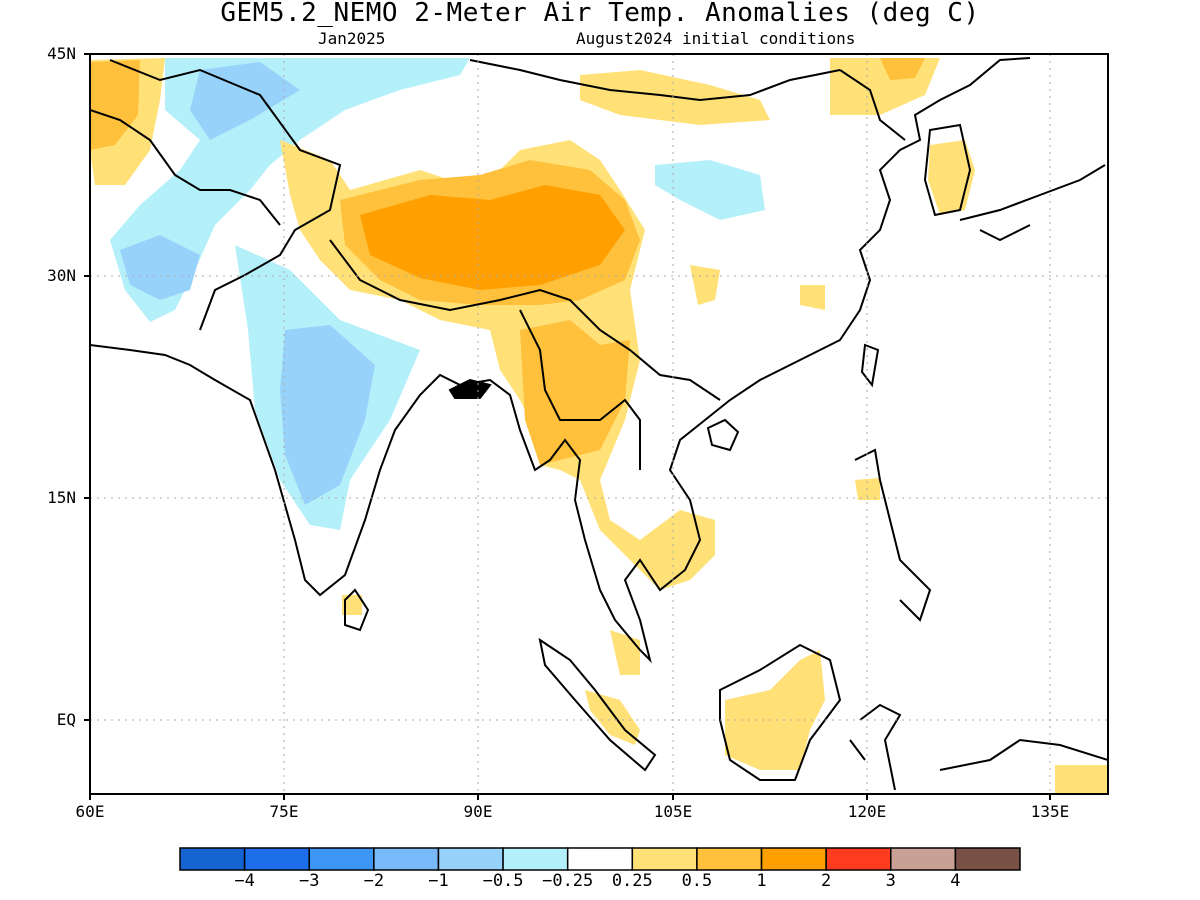 This screenshot has height=900, width=1200. Describe the element at coordinates (478, 811) in the screenshot. I see `lon-label-90e: 90E` at that location.